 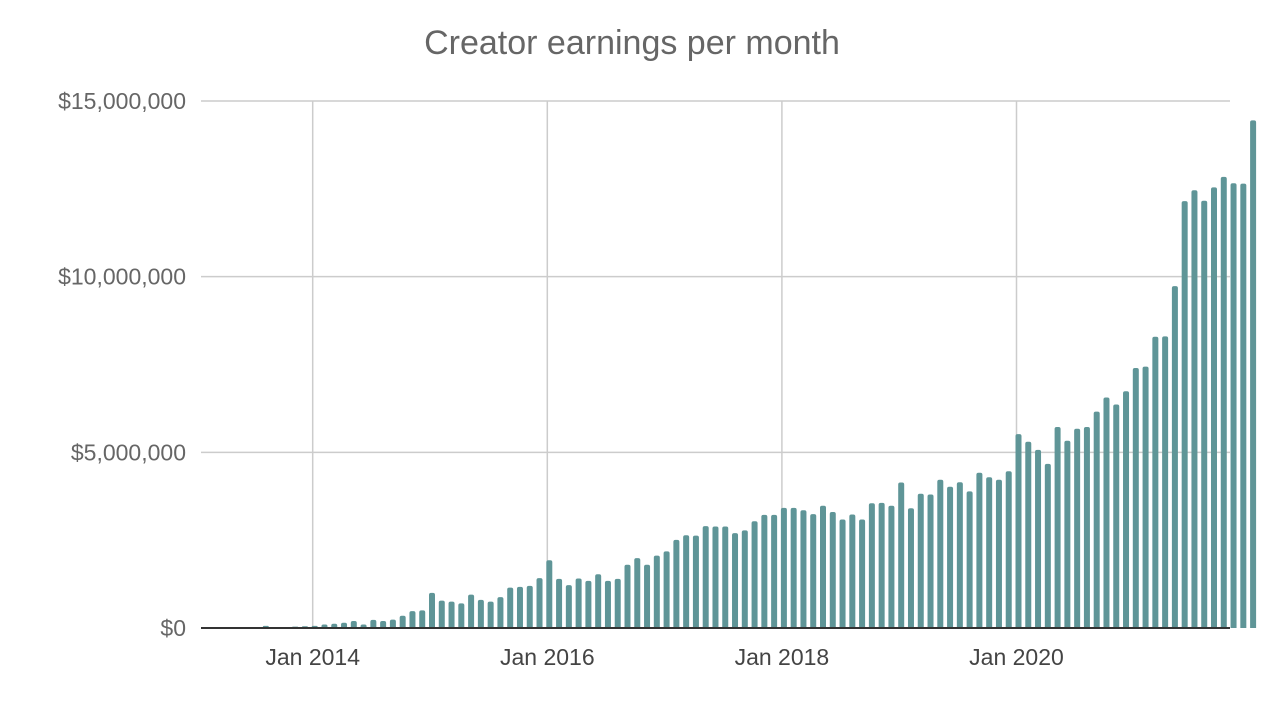 I want to click on y-tick-label: $10,000,000, so click(x=122, y=277).